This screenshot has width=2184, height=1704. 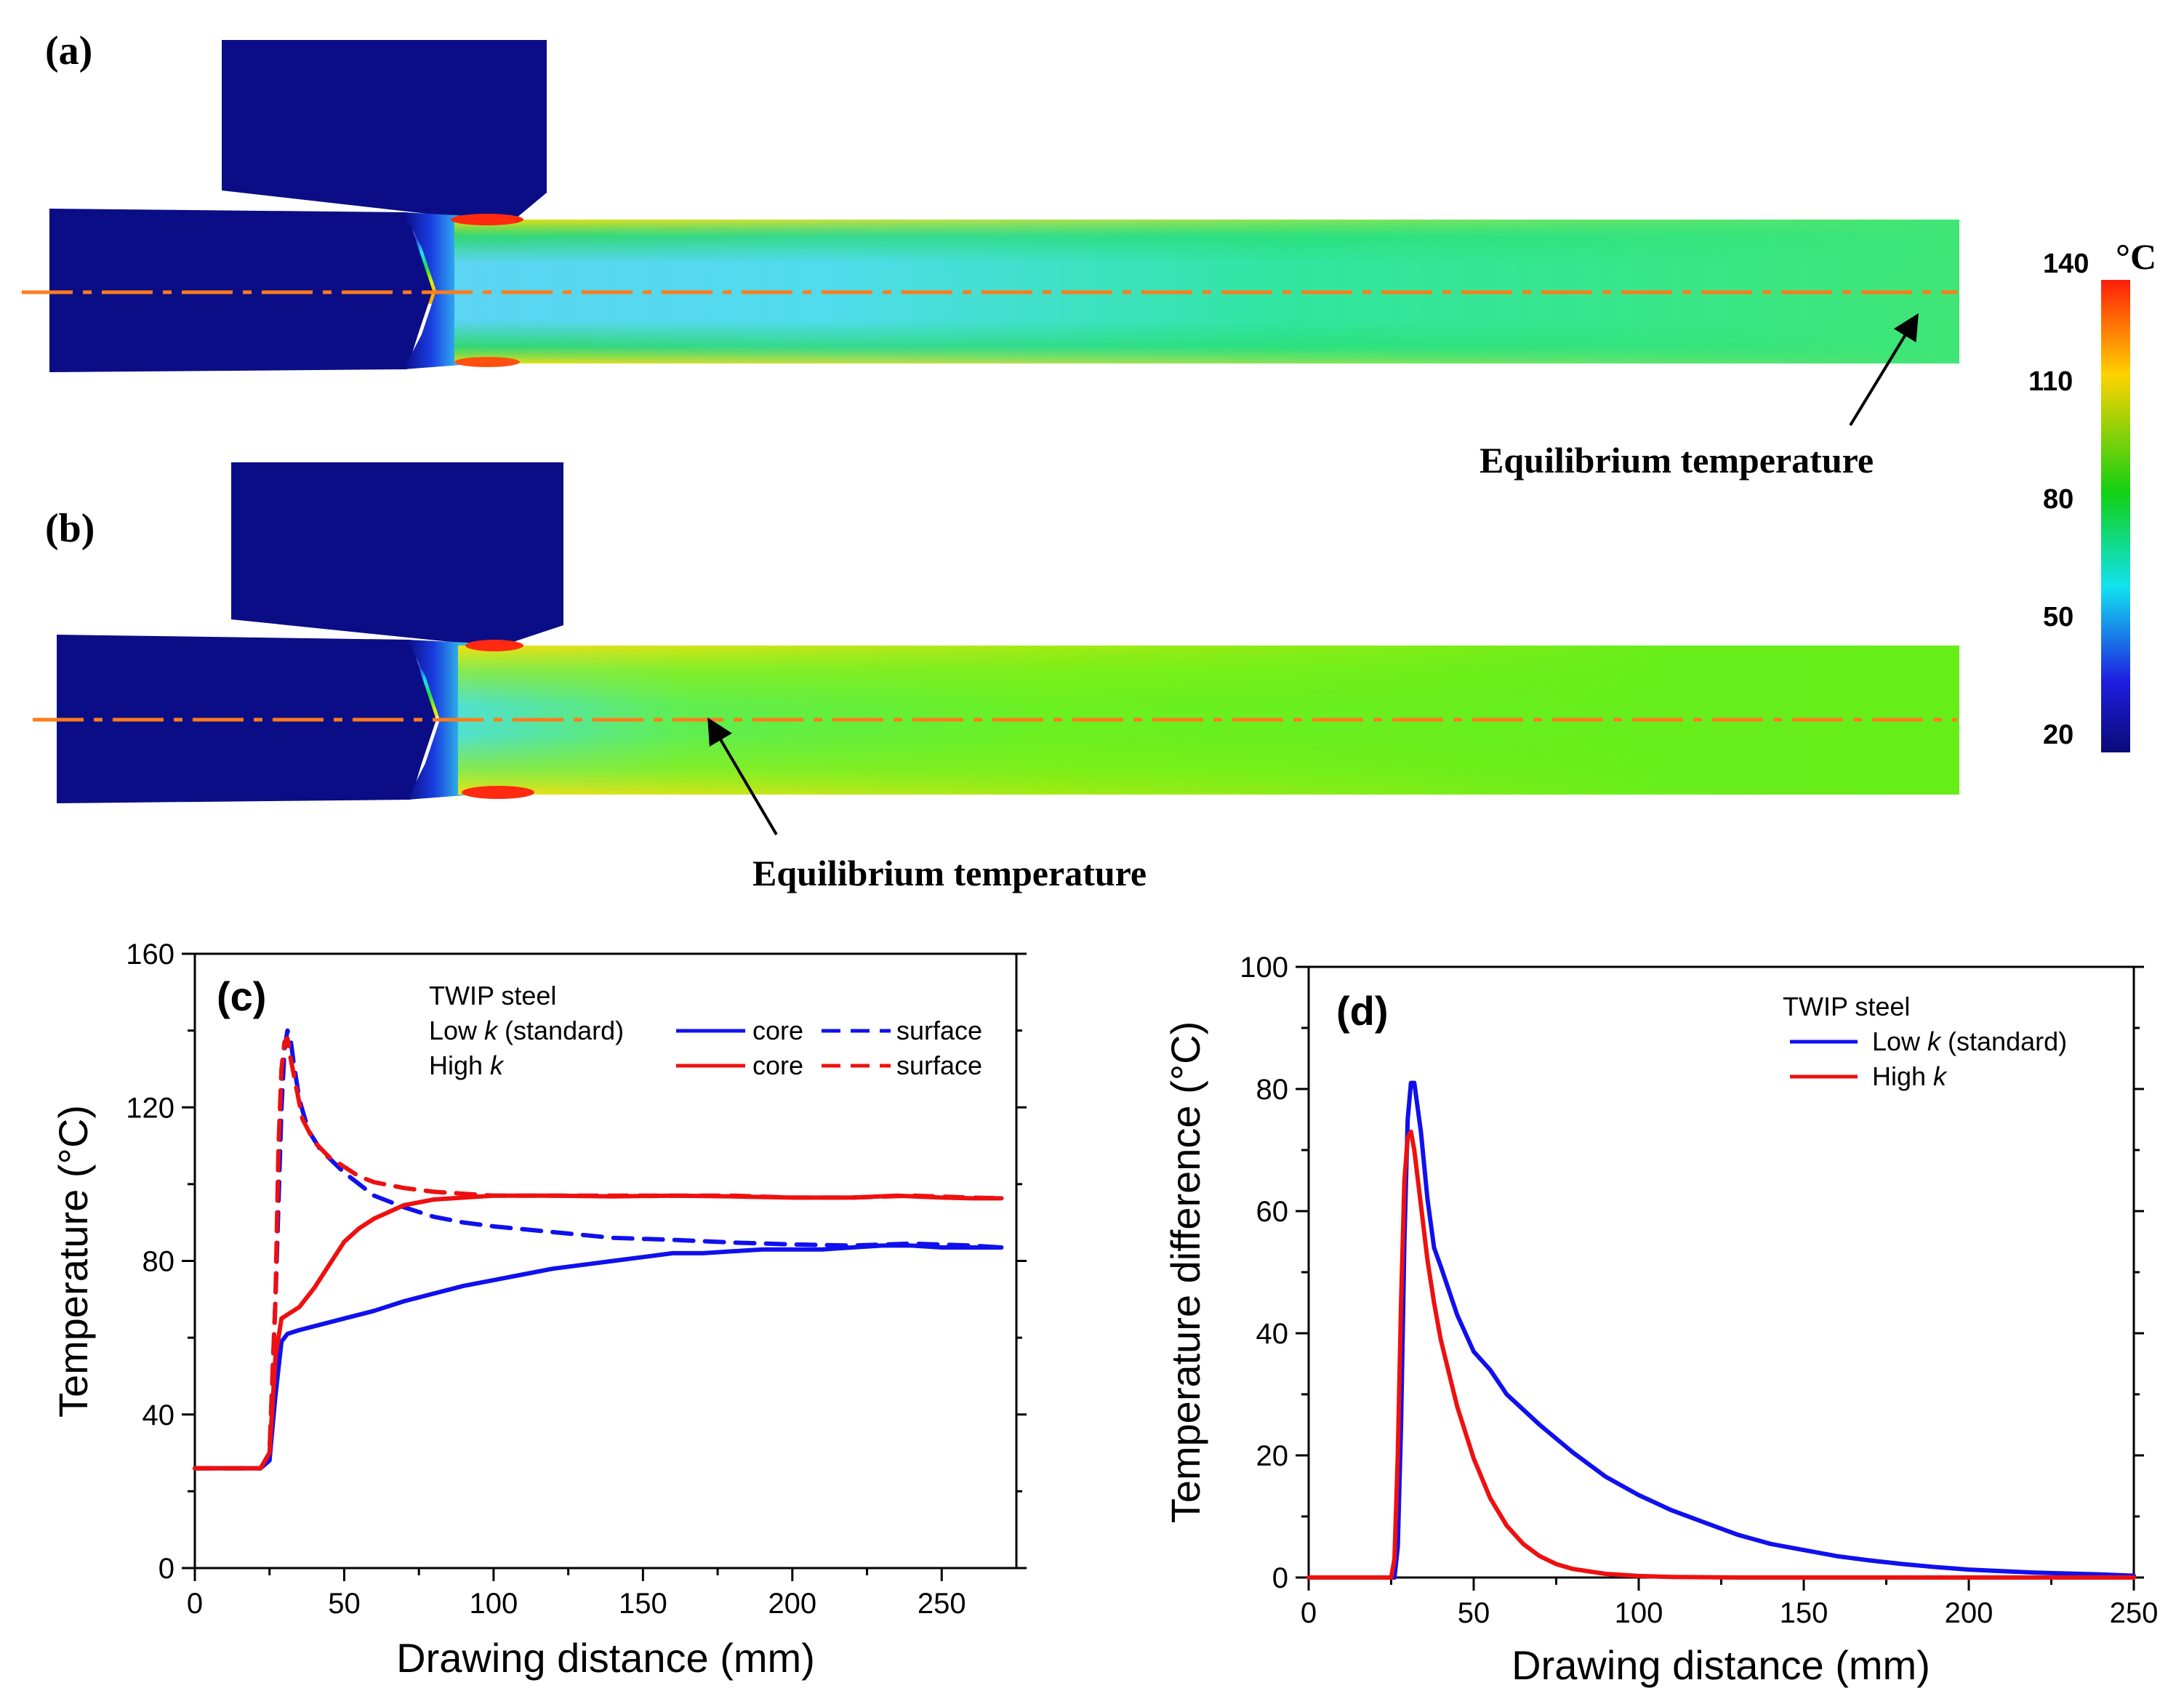 What do you see at coordinates (246, 719) in the screenshot?
I see `wire-unheated-b` at bounding box center [246, 719].